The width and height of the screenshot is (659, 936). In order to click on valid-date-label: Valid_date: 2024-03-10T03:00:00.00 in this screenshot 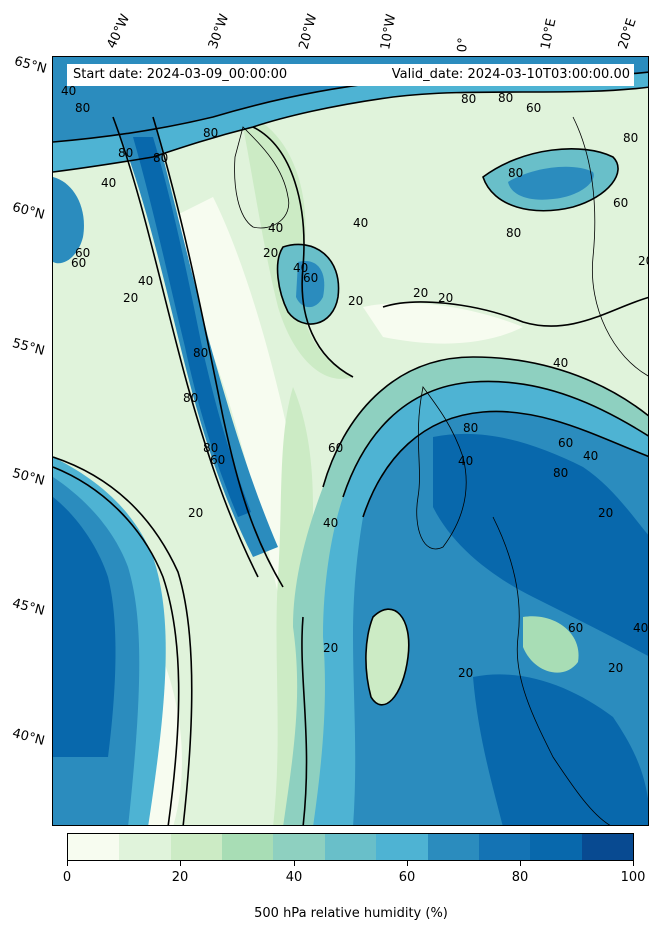, I will do `click(510, 74)`.